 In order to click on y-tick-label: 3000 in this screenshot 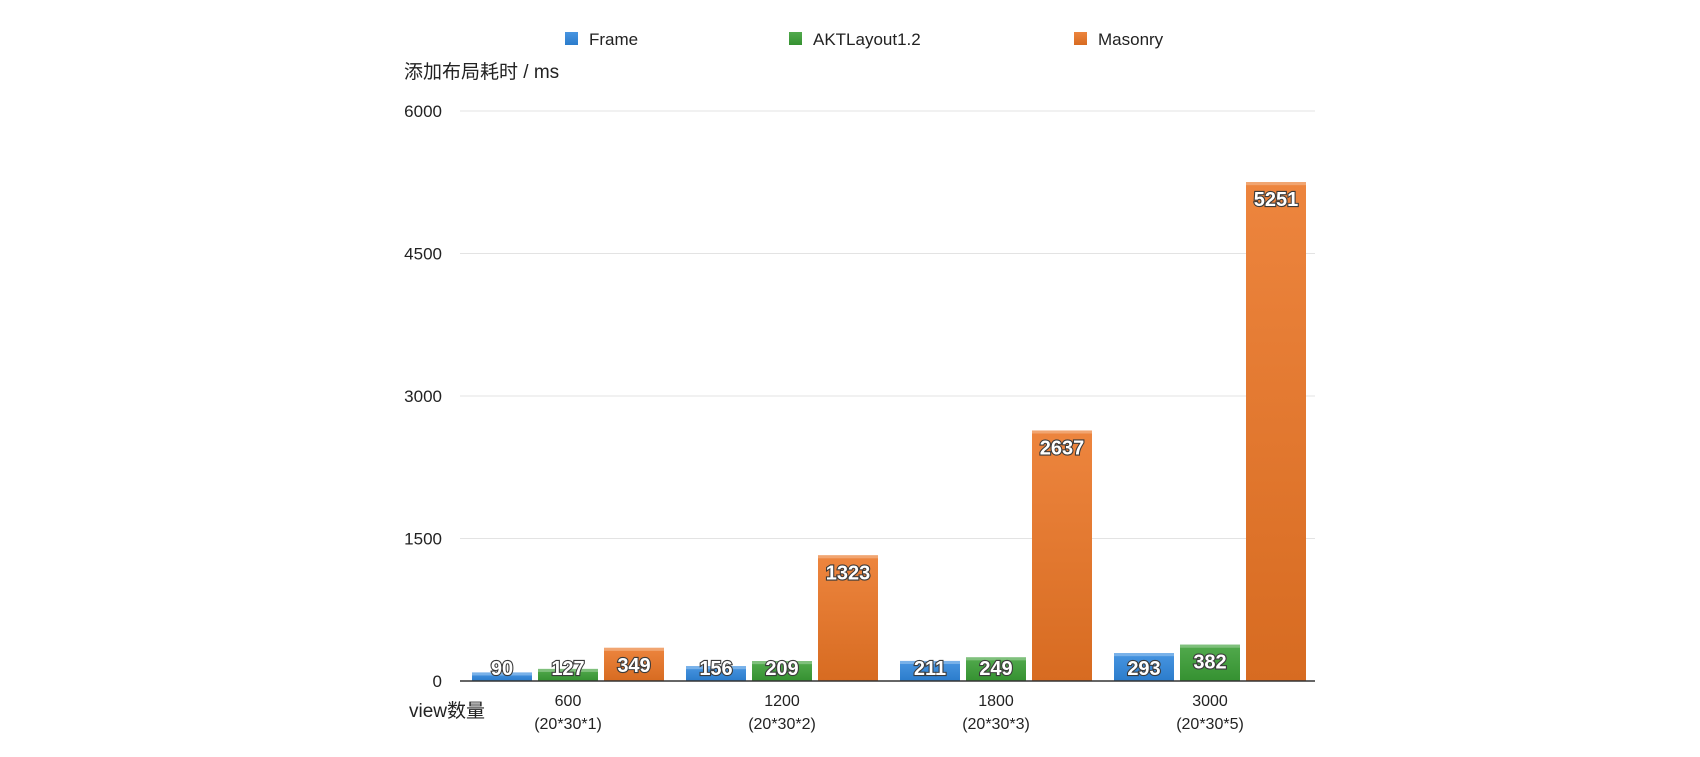, I will do `click(423, 396)`.